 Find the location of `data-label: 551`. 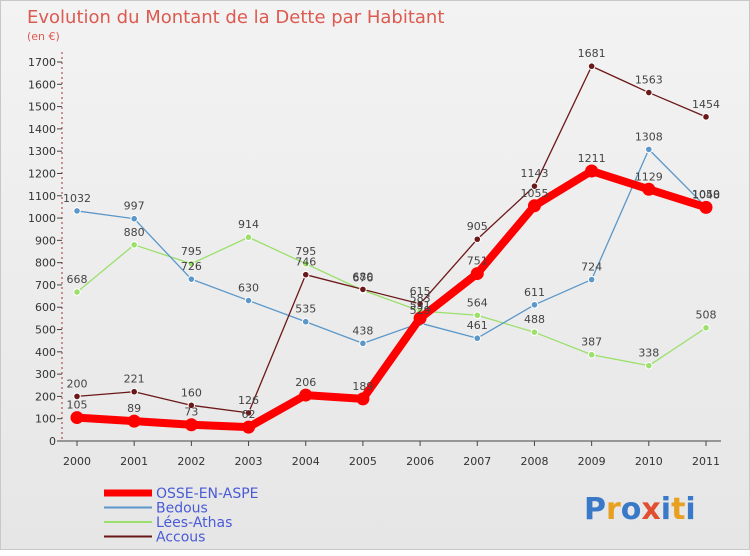

data-label: 551 is located at coordinates (420, 305).